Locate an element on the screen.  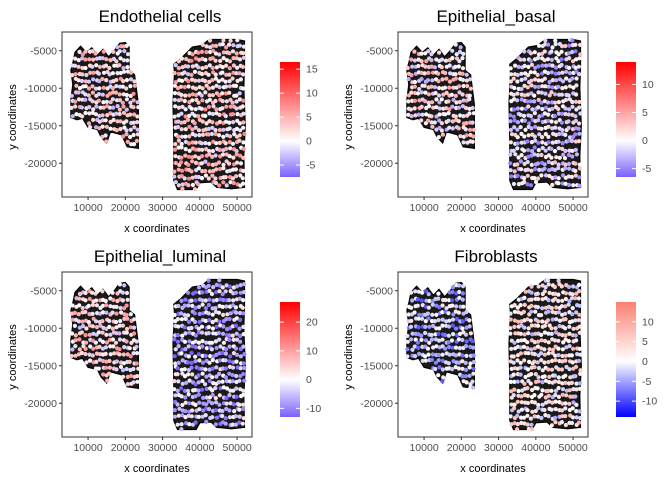
y-axis-label: y coordinates is located at coordinates (13, 357).